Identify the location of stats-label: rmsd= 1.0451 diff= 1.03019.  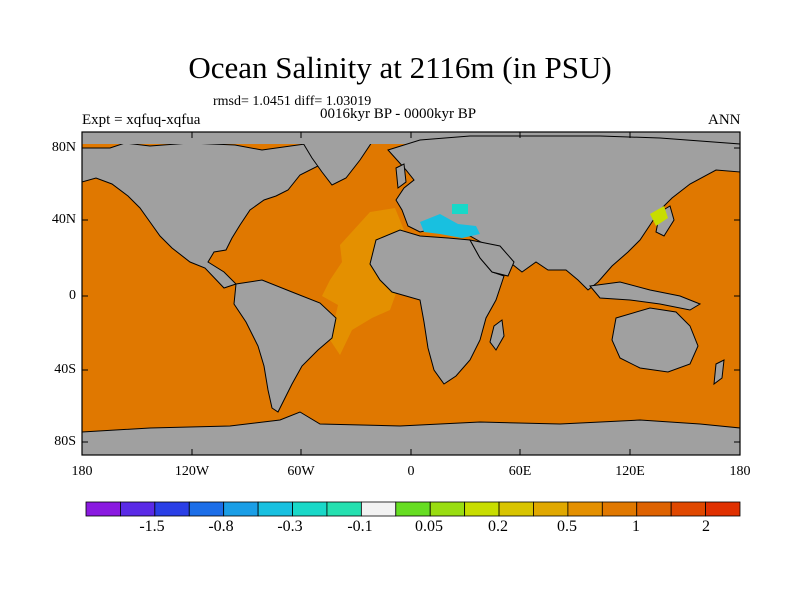
(292, 101).